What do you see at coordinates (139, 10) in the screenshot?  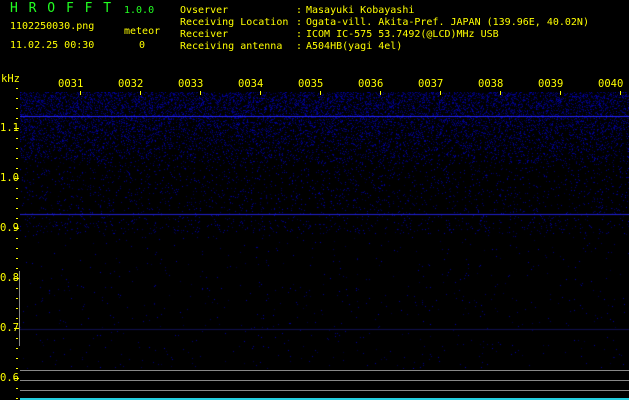 I see `app-version: 1.0.0` at bounding box center [139, 10].